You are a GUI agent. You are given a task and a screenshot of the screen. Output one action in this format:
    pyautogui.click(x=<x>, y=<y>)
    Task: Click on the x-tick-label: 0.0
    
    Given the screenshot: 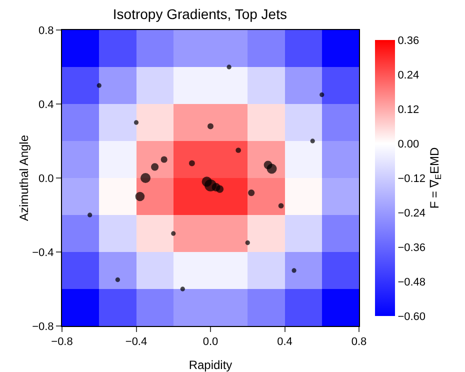 What is the action you would take?
    pyautogui.click(x=210, y=342)
    